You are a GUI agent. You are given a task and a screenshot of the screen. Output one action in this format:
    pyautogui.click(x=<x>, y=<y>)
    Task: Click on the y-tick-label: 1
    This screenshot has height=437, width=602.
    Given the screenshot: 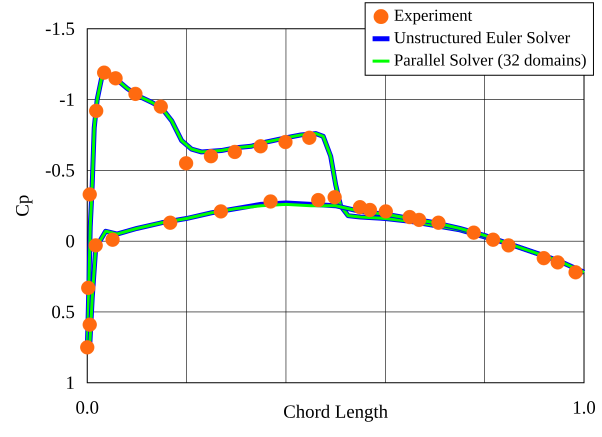 What is the action you would take?
    pyautogui.click(x=70, y=382)
    